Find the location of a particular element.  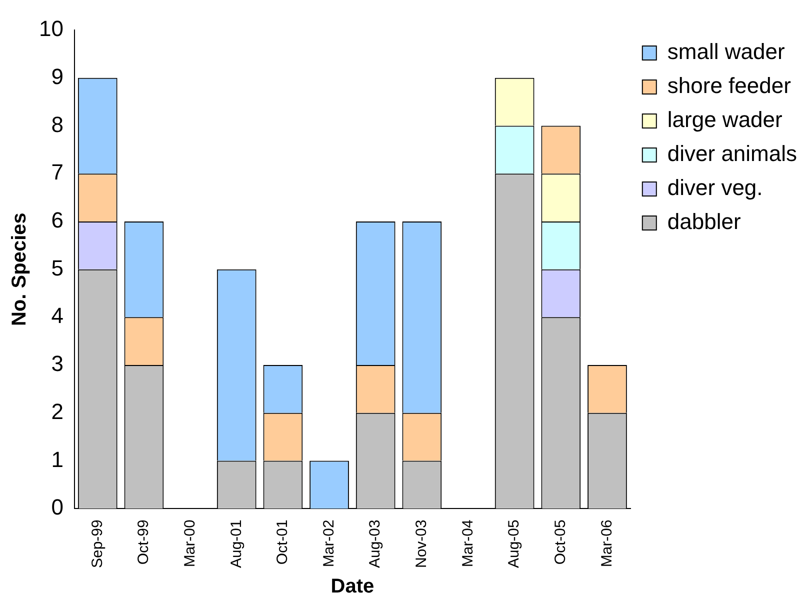

x-tick-label: Oct-01 is located at coordinates (283, 542).